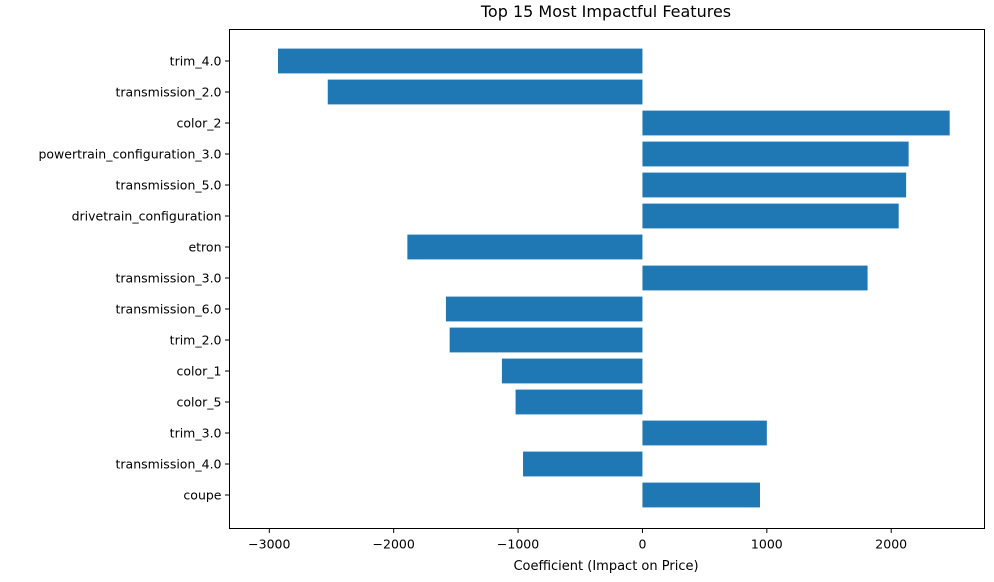  What do you see at coordinates (704, 433) in the screenshot?
I see `bar-trim_3.0` at bounding box center [704, 433].